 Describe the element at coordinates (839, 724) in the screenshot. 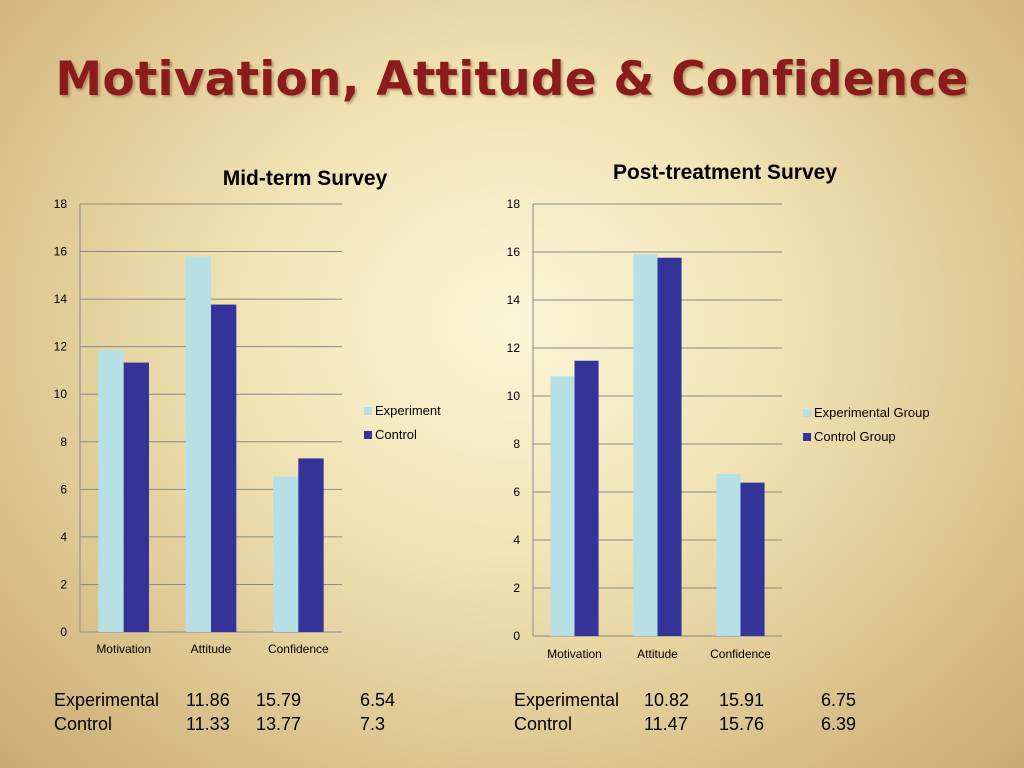

I see `table-cell: 6.39` at that location.